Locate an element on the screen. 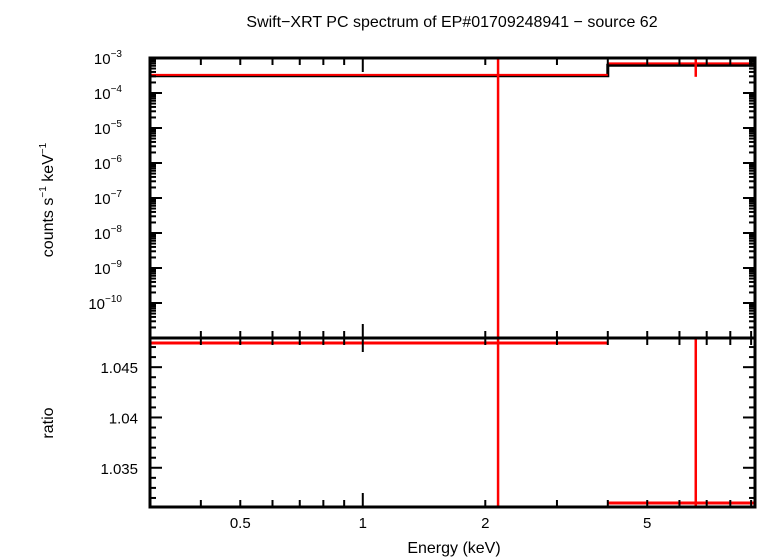  y-tick-label: 10⁻⁸ is located at coordinates (108, 233).